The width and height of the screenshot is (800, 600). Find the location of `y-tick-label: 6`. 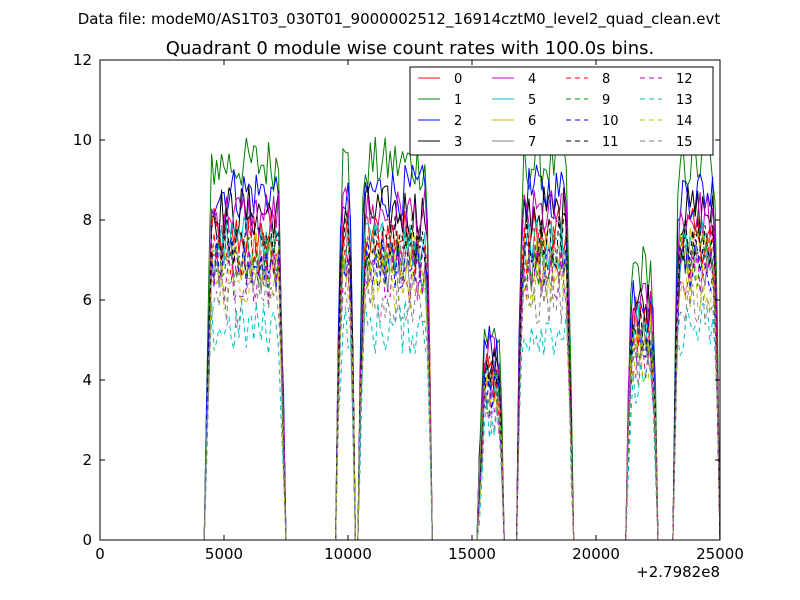

y-tick-label: 6 is located at coordinates (87, 300).